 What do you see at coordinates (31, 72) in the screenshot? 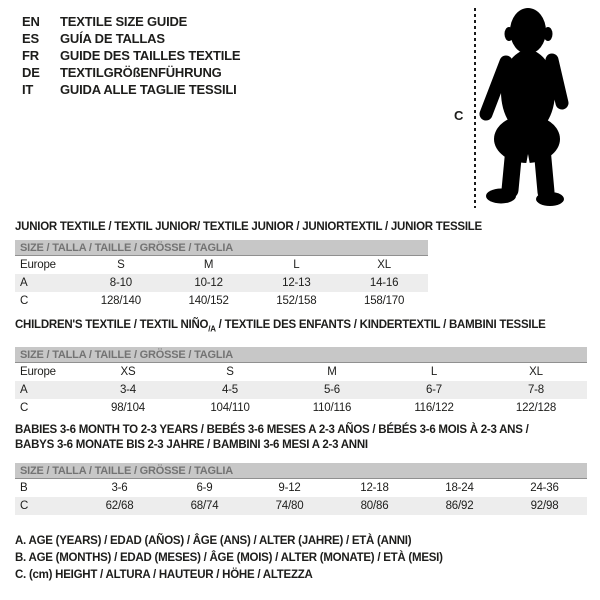
I see `lang-code: DE` at bounding box center [31, 72].